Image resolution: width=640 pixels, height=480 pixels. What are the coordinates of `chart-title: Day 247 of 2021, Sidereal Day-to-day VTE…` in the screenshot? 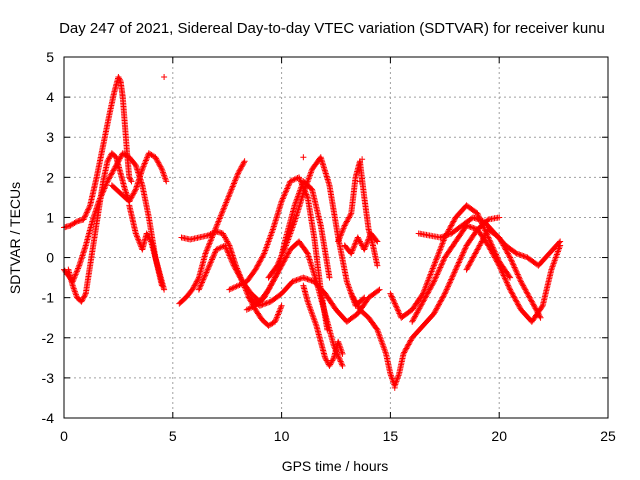 It's located at (332, 28).